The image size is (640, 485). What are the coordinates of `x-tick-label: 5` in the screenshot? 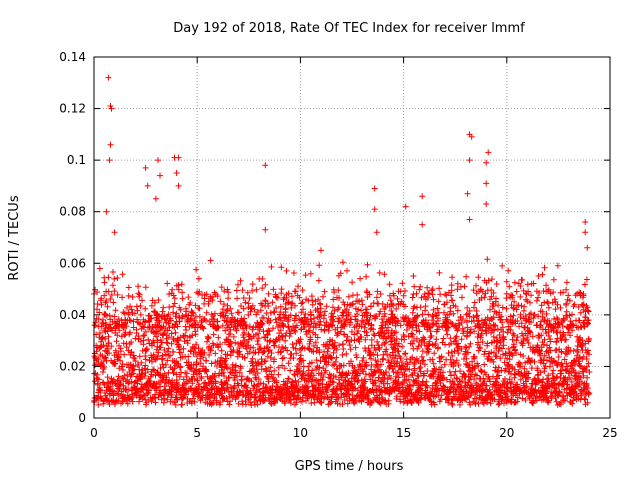 It's located at (197, 433).